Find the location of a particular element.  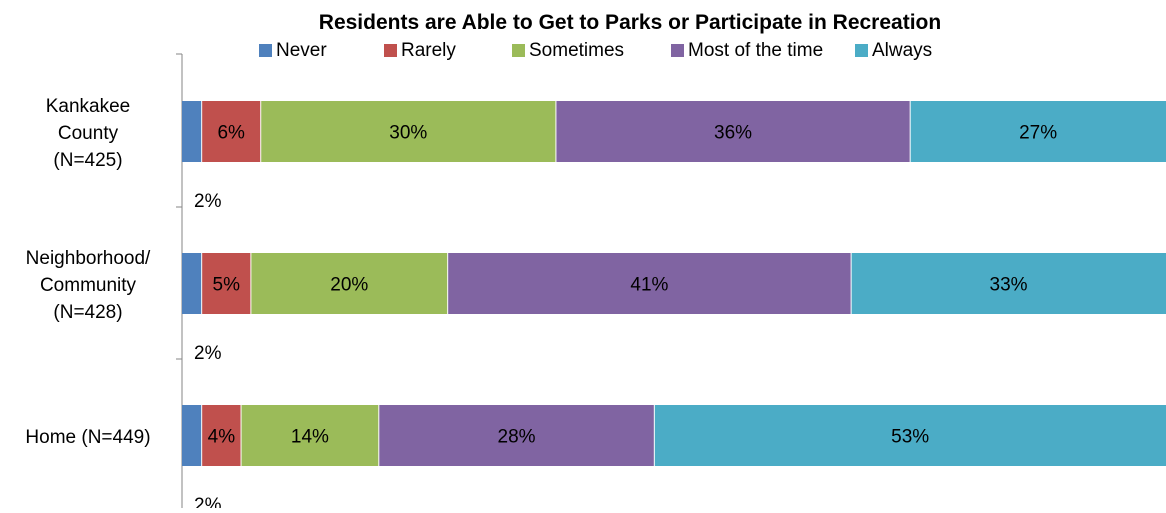

data-label: 53% is located at coordinates (910, 437).